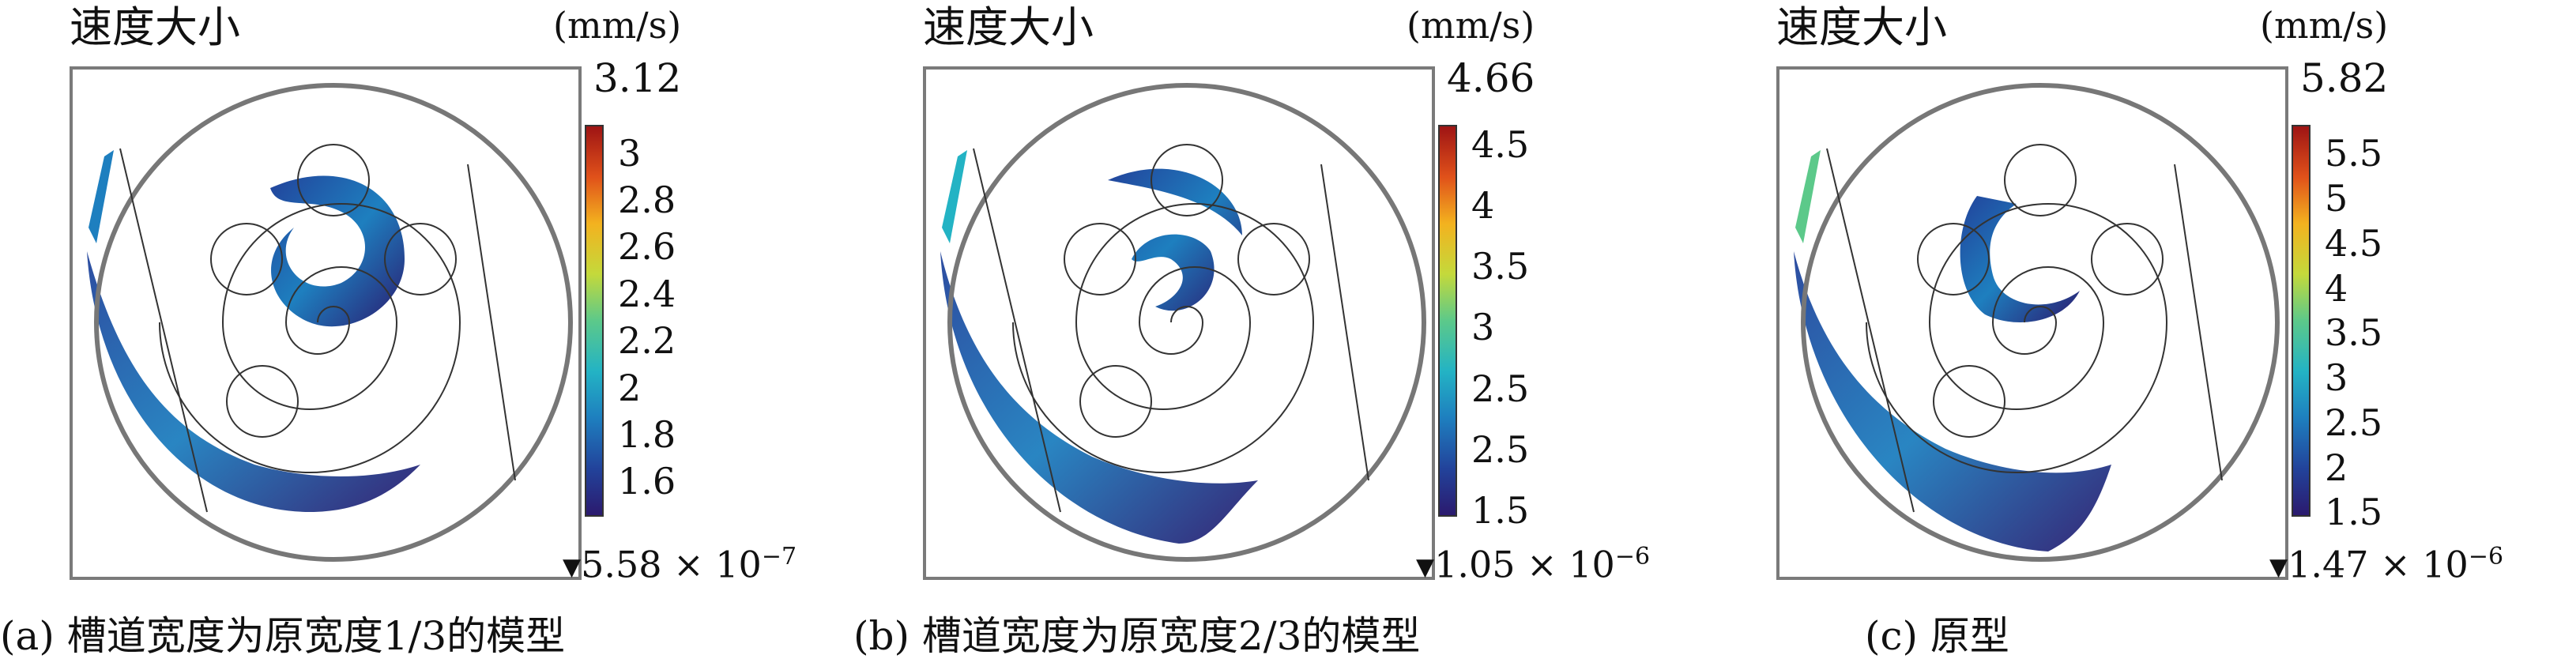  I want to click on panel-caption: (a) 槽道宽度为原宽度1/3的模型, so click(283, 636).